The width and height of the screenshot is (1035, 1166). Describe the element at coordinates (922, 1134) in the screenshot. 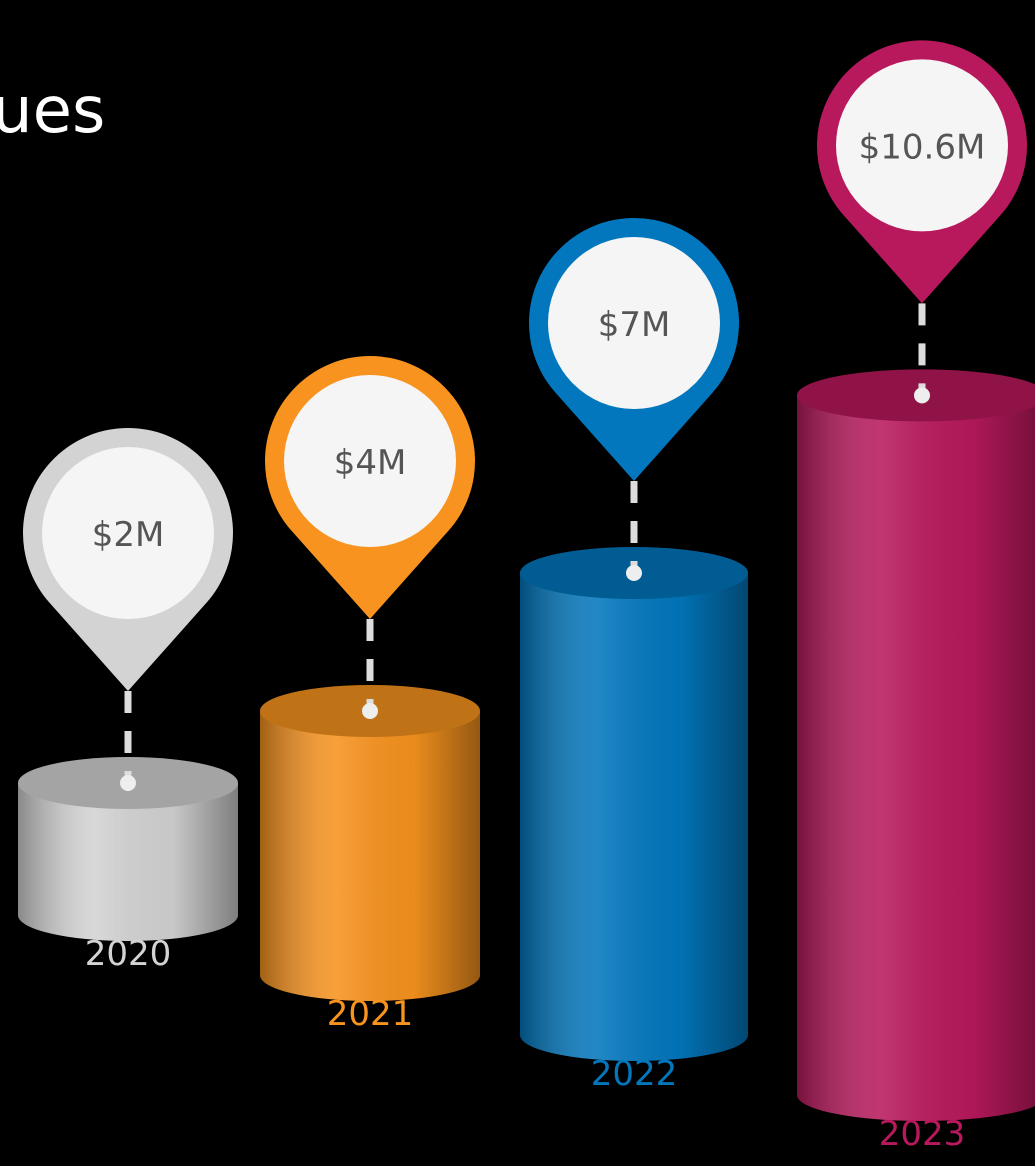

I see `category-label: 2023` at that location.